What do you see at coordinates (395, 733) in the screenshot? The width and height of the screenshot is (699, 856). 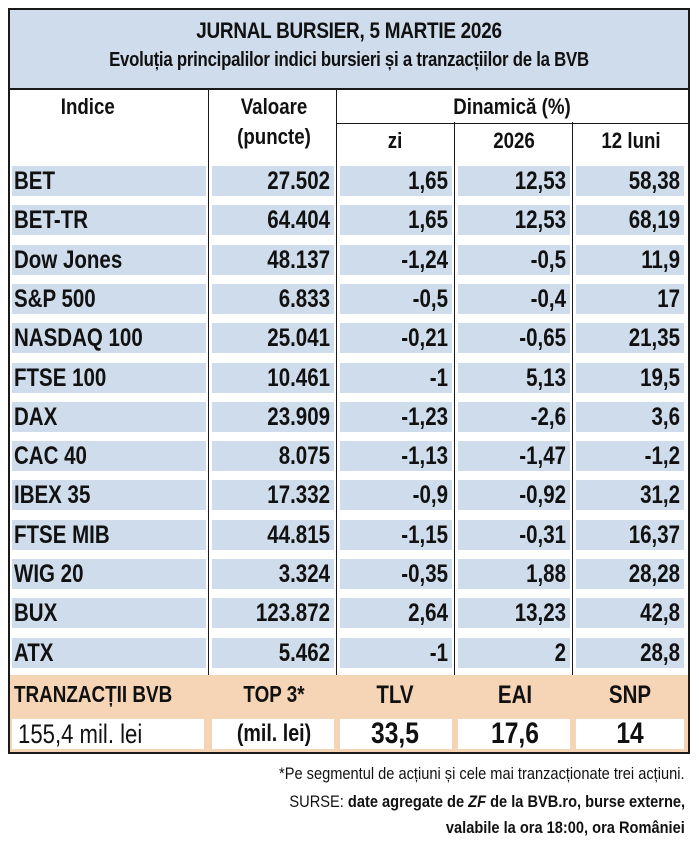 I see `top1-value: 33,5` at bounding box center [395, 733].